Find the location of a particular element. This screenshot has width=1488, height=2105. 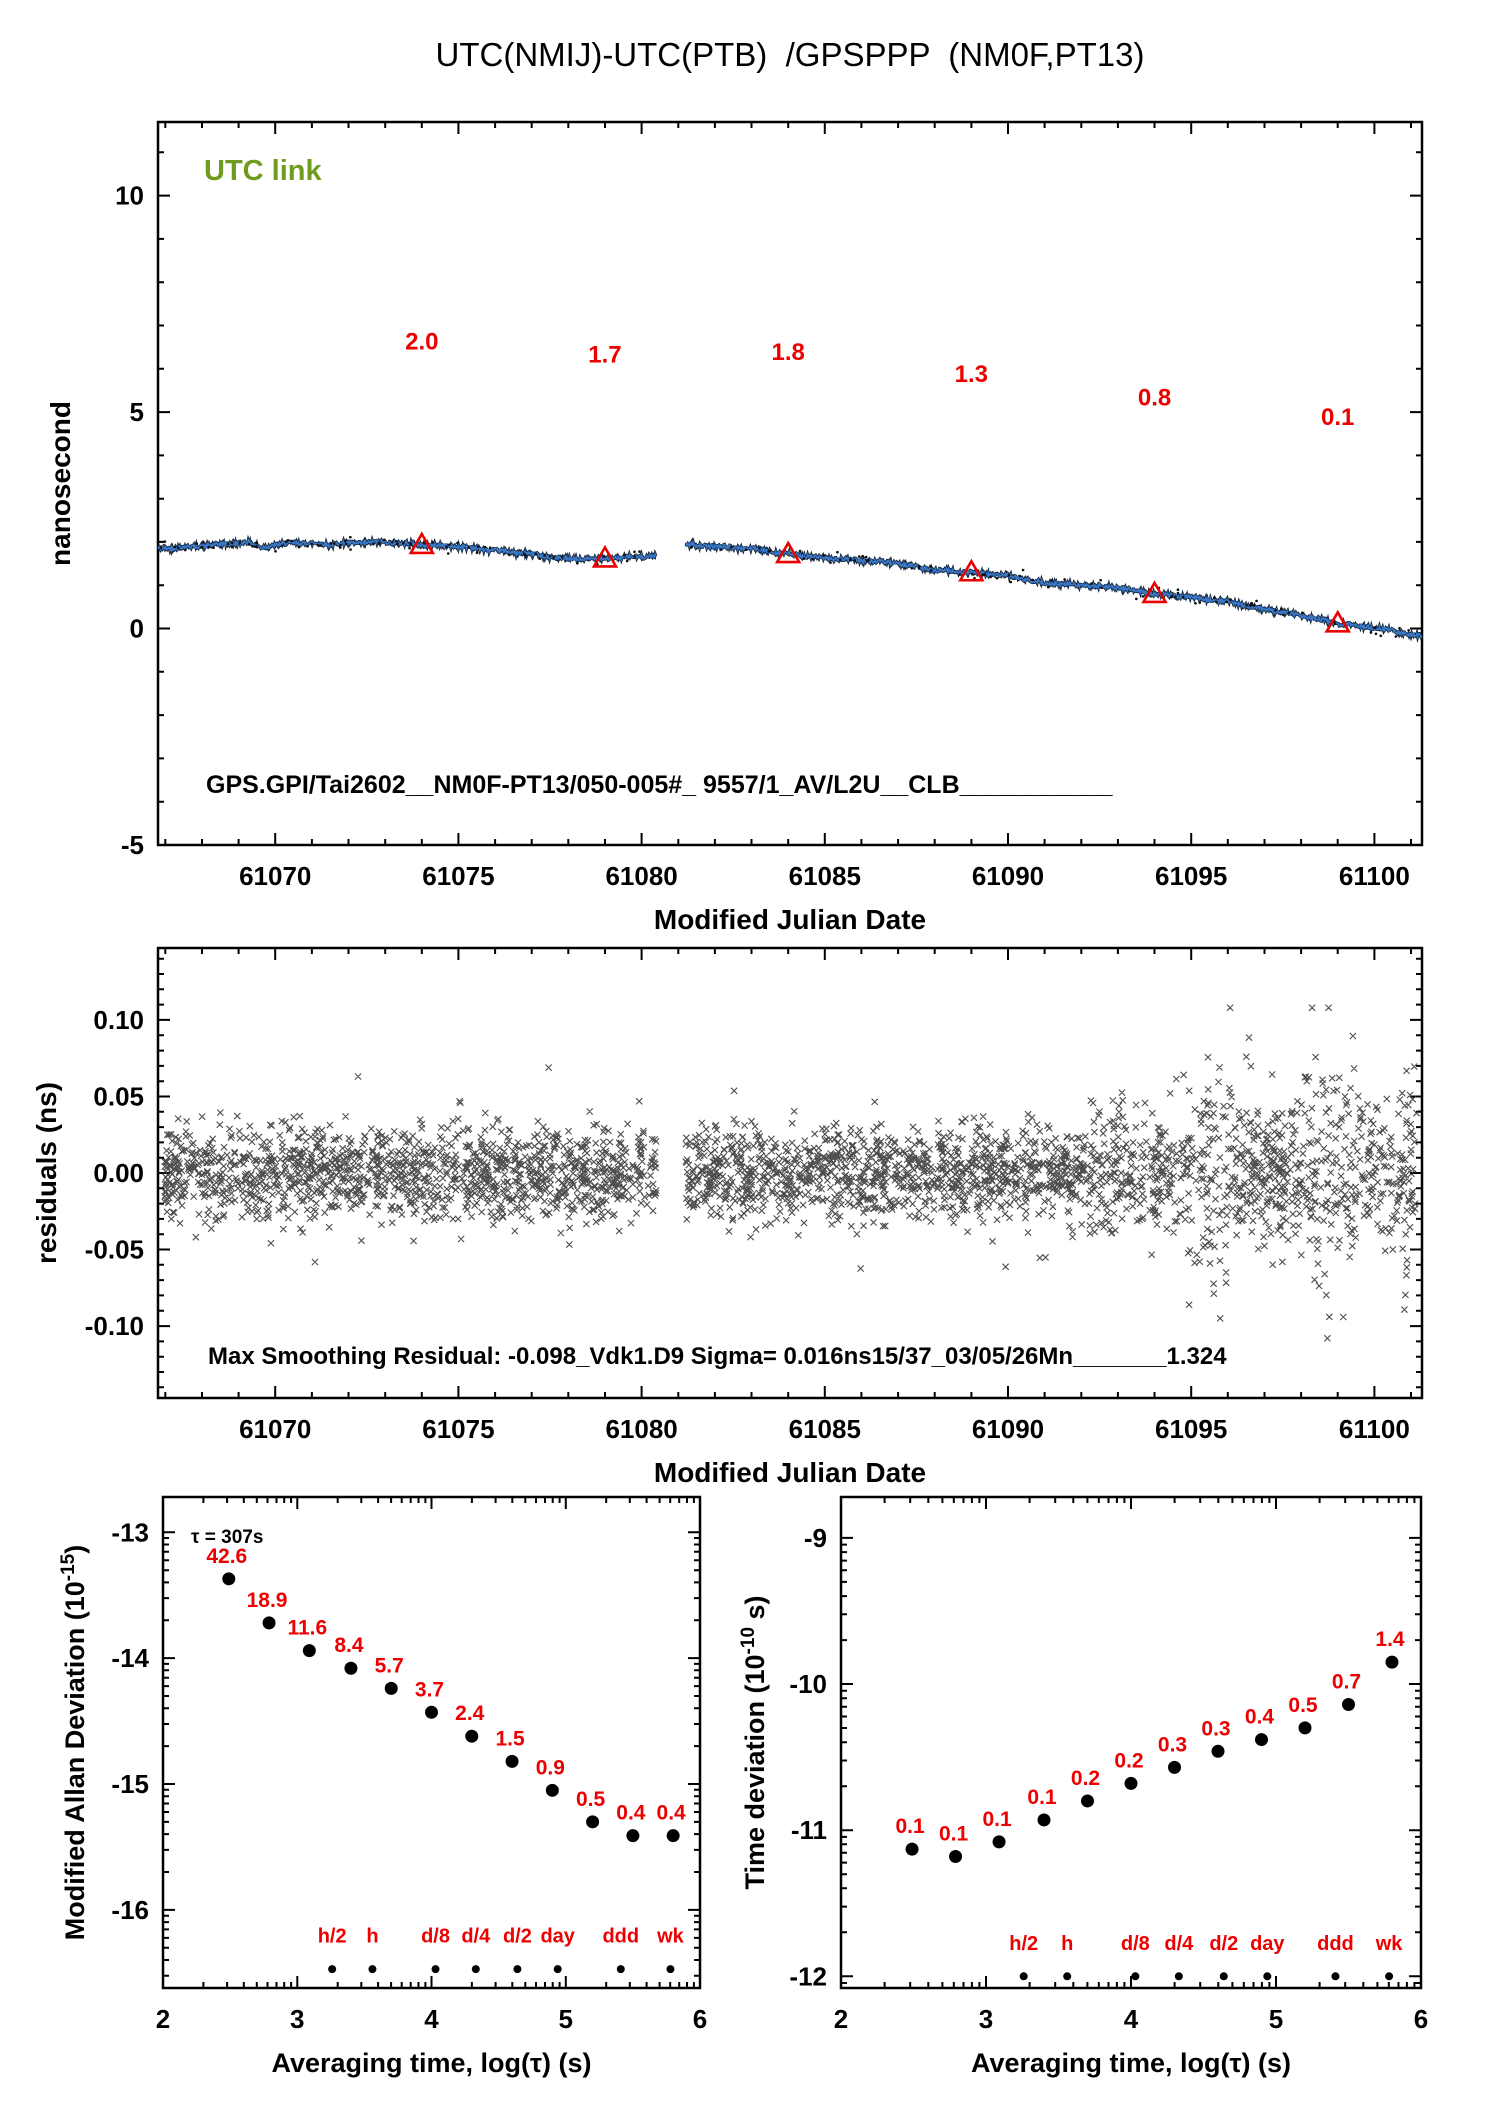

x-tick-label: 61080 is located at coordinates (641, 1429).